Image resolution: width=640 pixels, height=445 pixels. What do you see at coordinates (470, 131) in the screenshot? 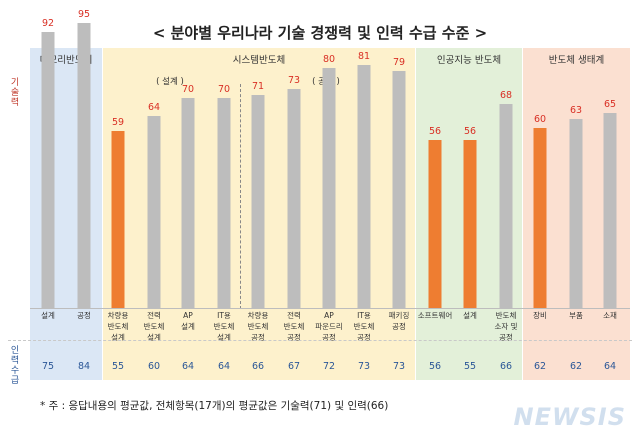
I see `data-label-tech-12: 56` at bounding box center [470, 131].